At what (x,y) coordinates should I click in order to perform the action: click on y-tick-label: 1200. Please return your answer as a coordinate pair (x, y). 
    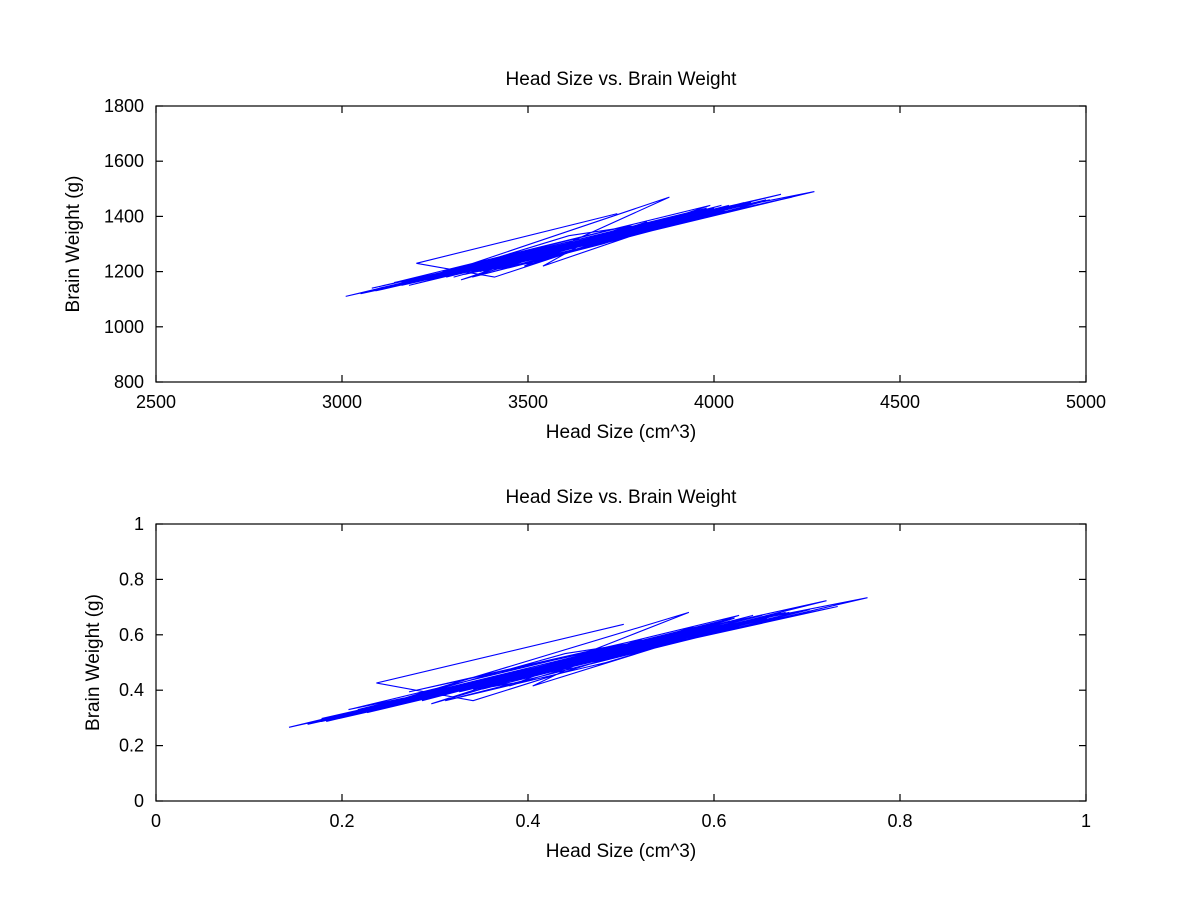
    Looking at the image, I should click on (124, 272).